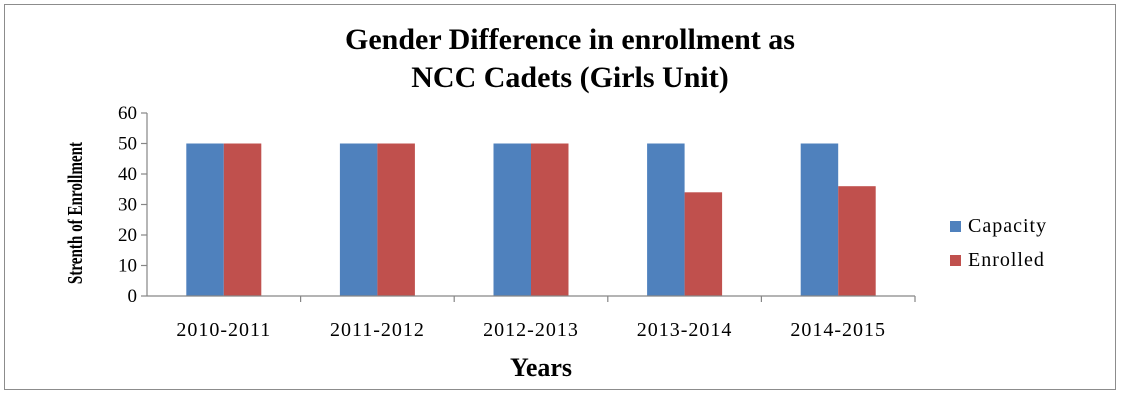 This screenshot has width=1123, height=396. I want to click on x-tick-label: 2013-2014, so click(685, 330).